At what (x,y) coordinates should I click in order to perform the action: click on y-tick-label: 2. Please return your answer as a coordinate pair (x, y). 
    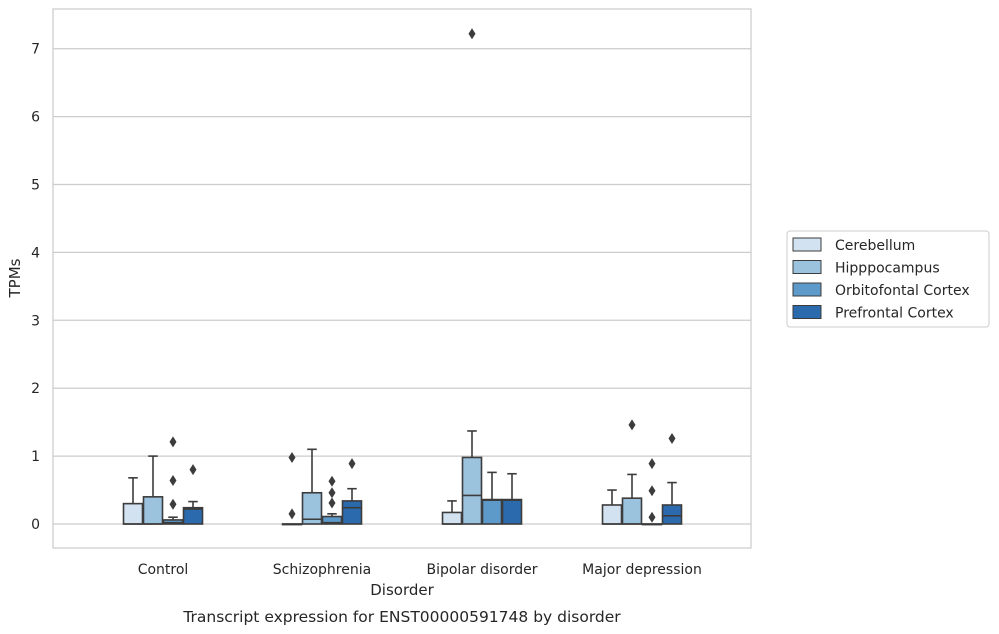
    Looking at the image, I should click on (35, 389).